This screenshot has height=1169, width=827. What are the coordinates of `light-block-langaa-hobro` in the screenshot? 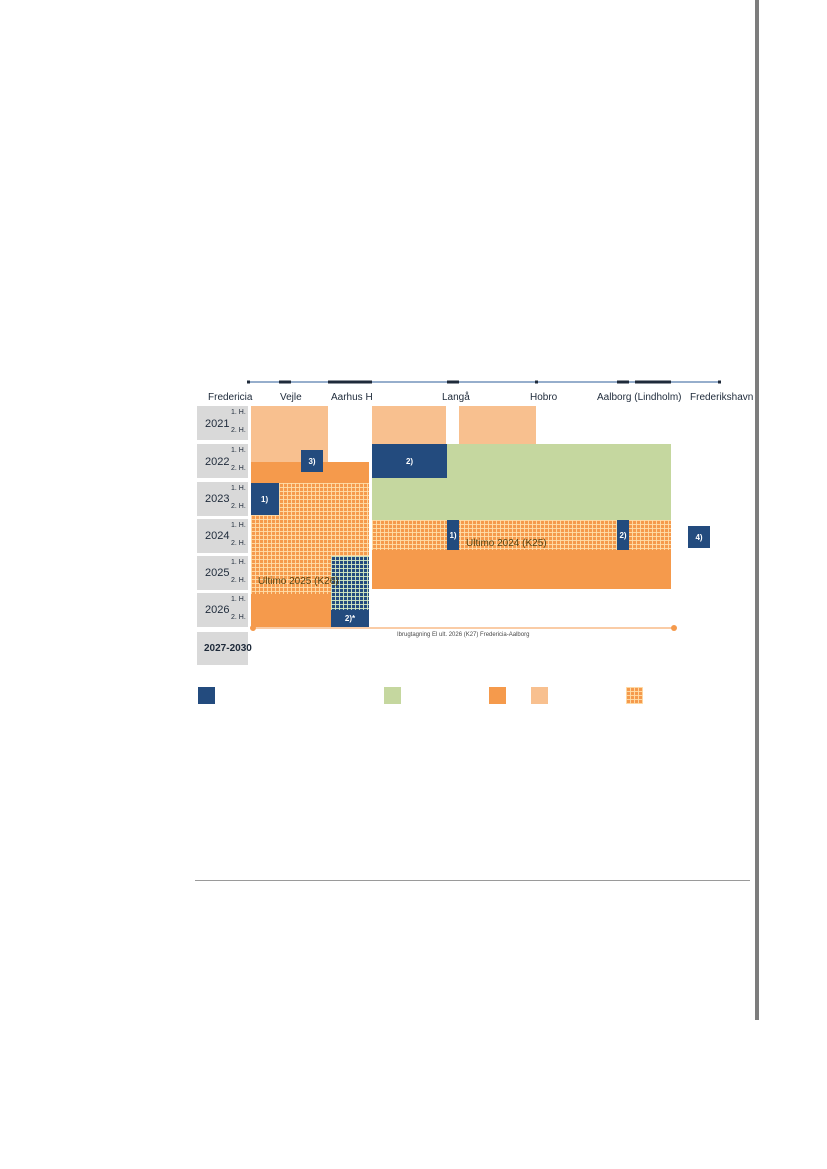 It's located at (497, 425).